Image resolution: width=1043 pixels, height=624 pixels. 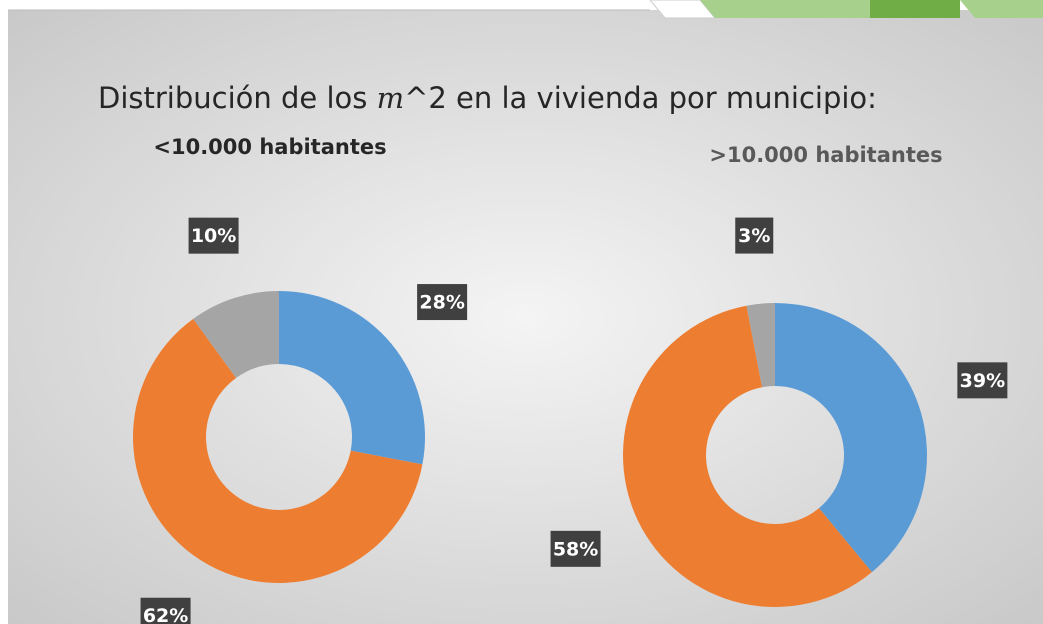 I want to click on data-label: 3%, so click(x=754, y=236).